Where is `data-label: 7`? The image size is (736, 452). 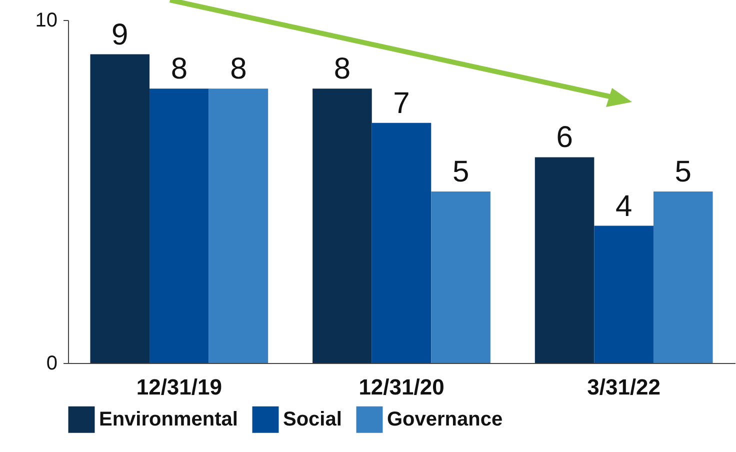 data-label: 7 is located at coordinates (401, 103).